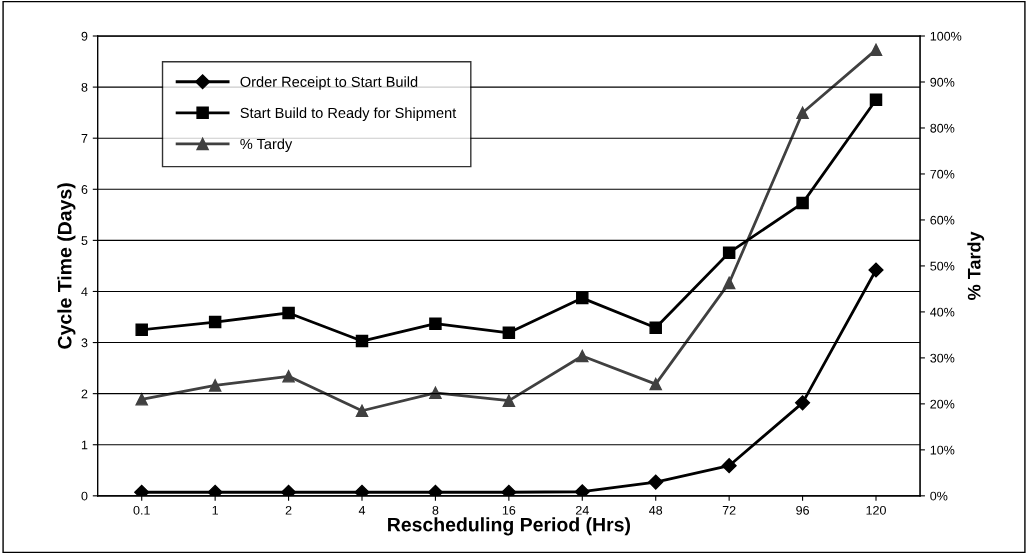  I want to click on y2-tick-label: 40%, so click(942, 312).